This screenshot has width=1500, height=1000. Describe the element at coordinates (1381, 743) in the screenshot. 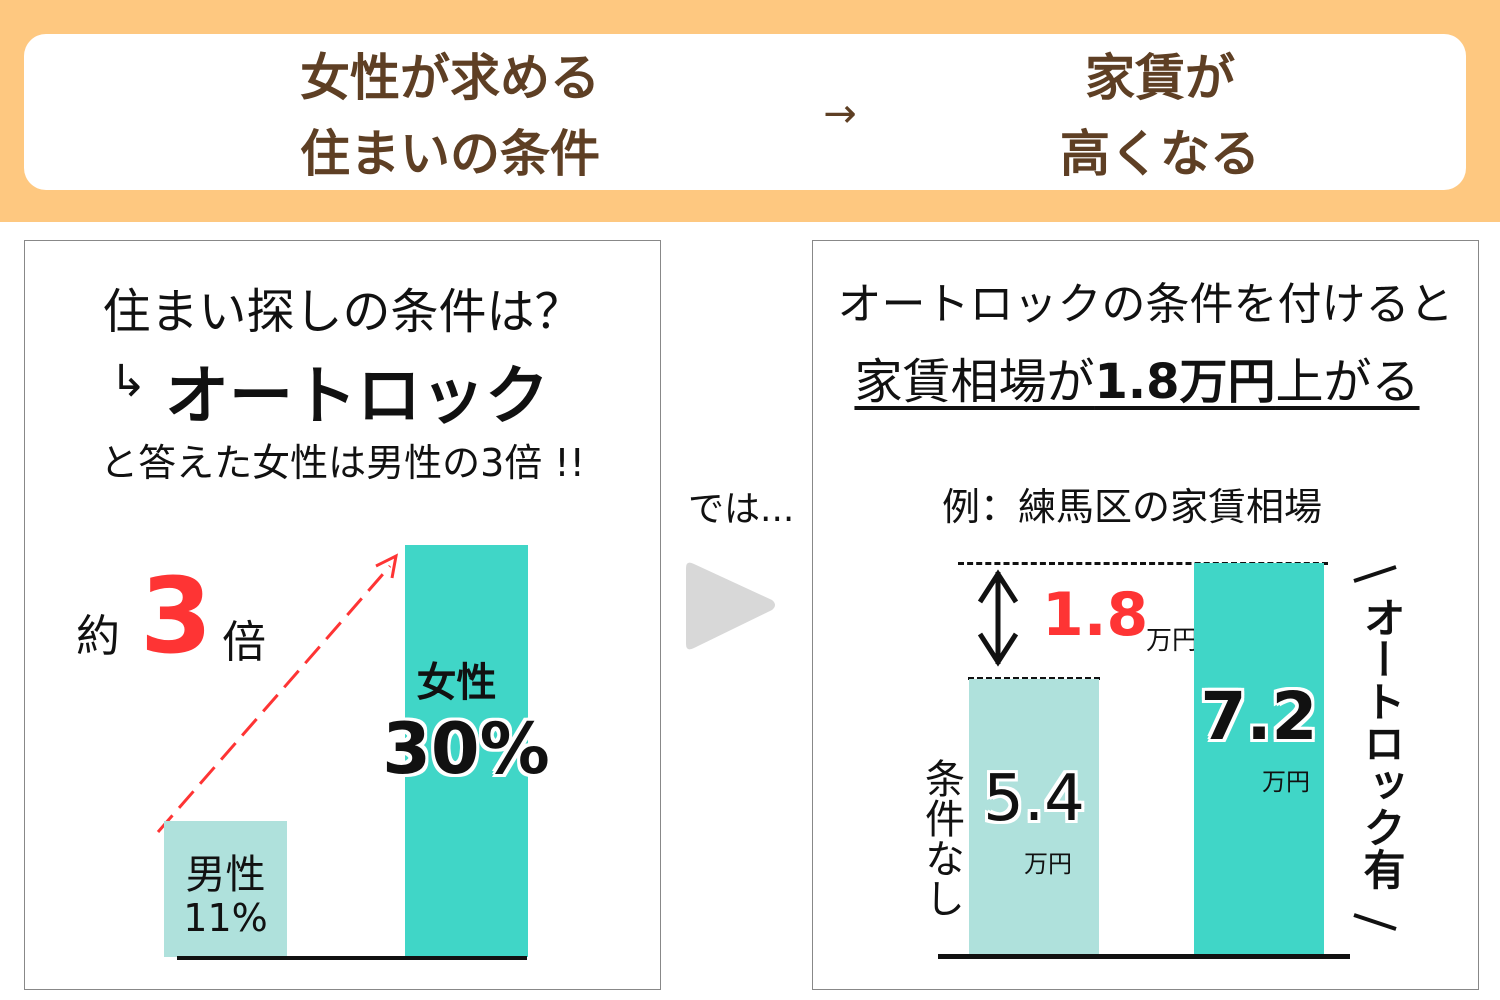

I see `autolock-label: オートロック有` at that location.